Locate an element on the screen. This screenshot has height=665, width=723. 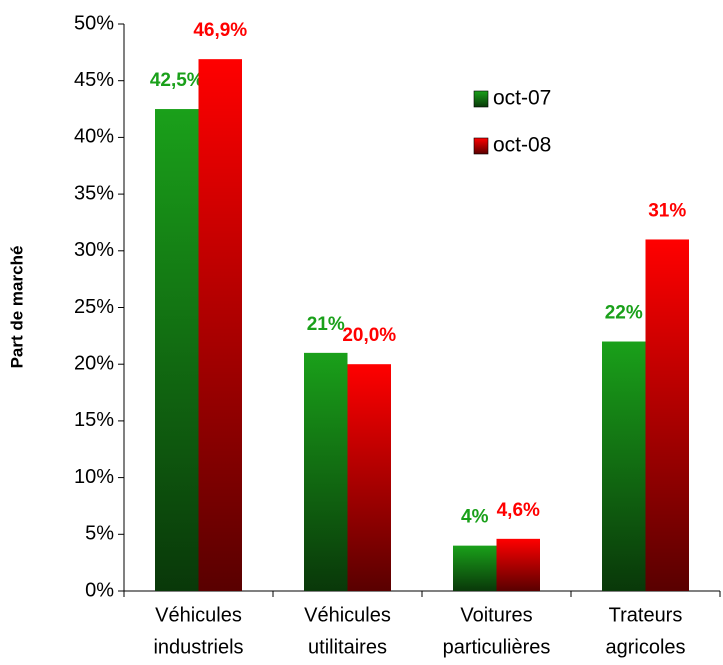
value-label: 21% is located at coordinates (326, 324).